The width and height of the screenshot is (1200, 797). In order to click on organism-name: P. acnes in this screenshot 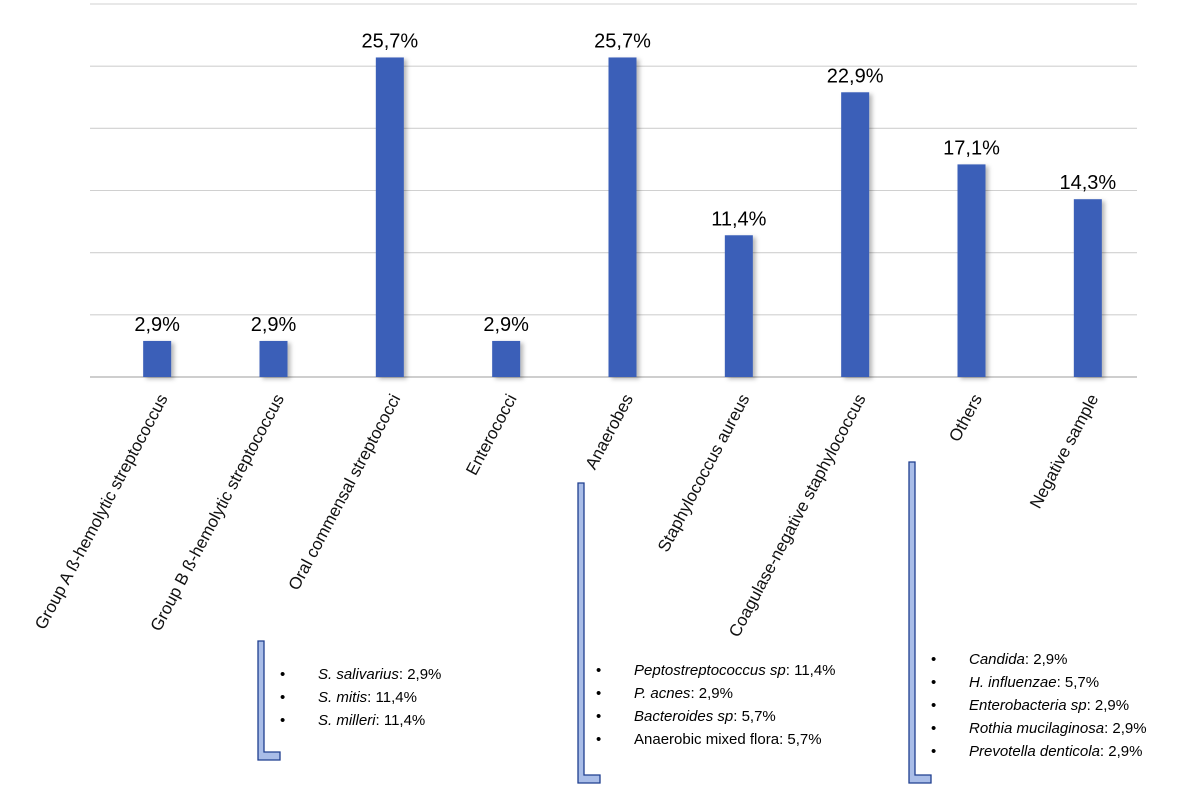, I will do `click(662, 693)`.